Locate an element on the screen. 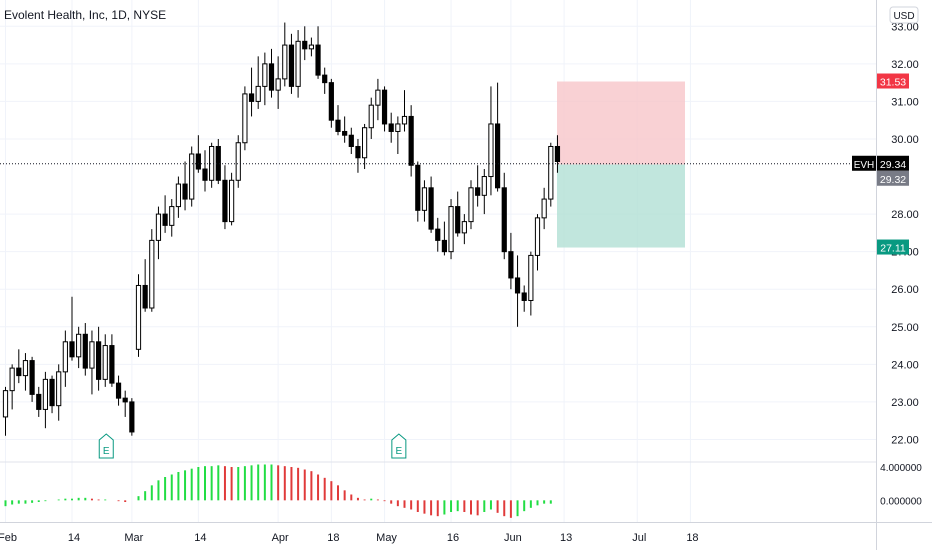 The image size is (932, 550). target-price-tag is located at coordinates (893, 247).